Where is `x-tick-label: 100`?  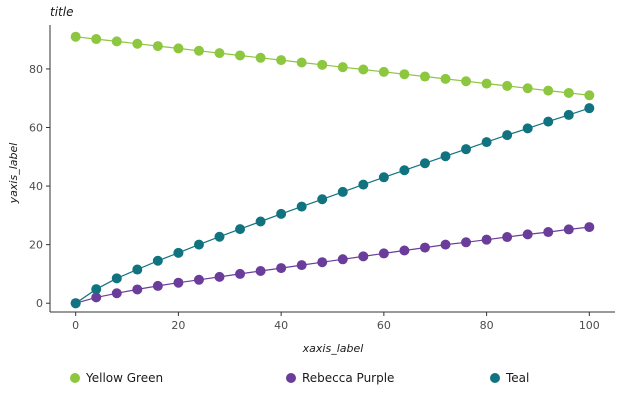 x-tick-label: 100 is located at coordinates (589, 325).